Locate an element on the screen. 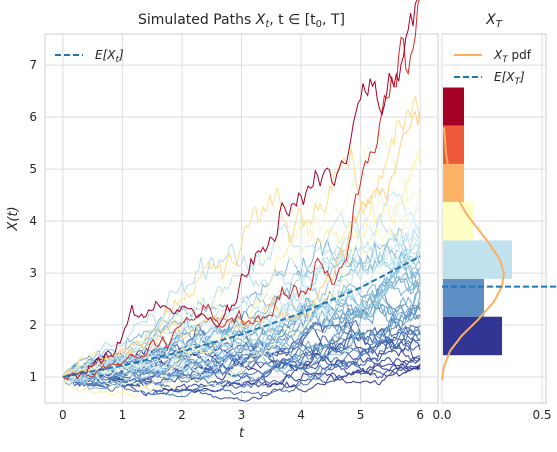 The image size is (557, 452). histogram-bars is located at coordinates (477, 221).